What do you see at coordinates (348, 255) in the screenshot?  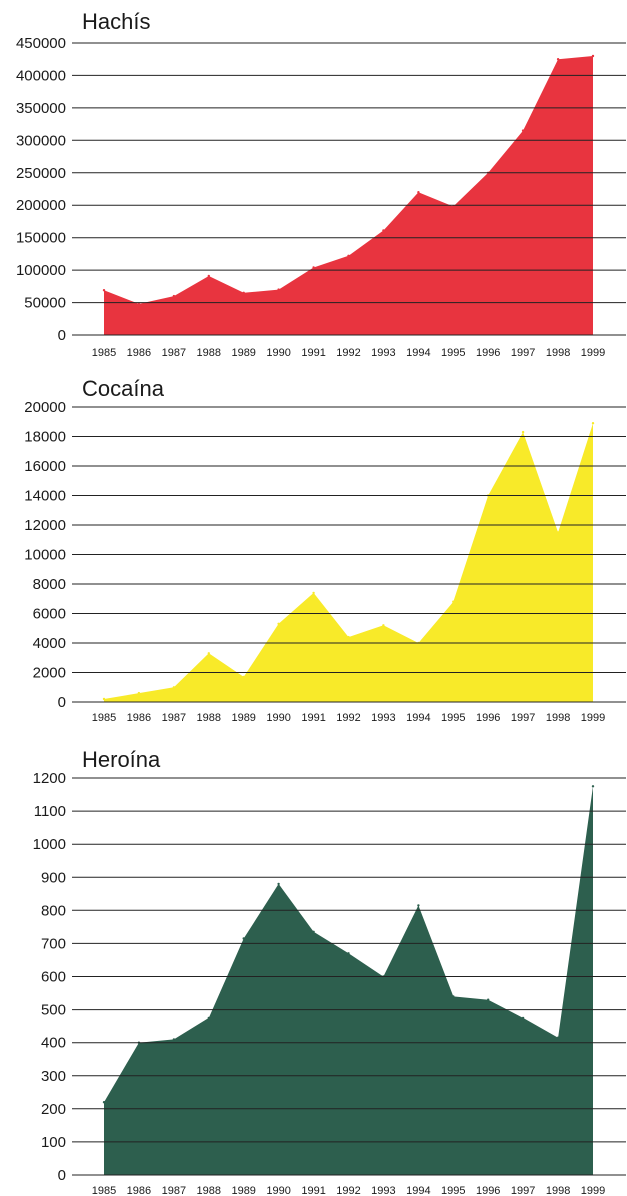 I see `data-point-hachis-1992` at bounding box center [348, 255].